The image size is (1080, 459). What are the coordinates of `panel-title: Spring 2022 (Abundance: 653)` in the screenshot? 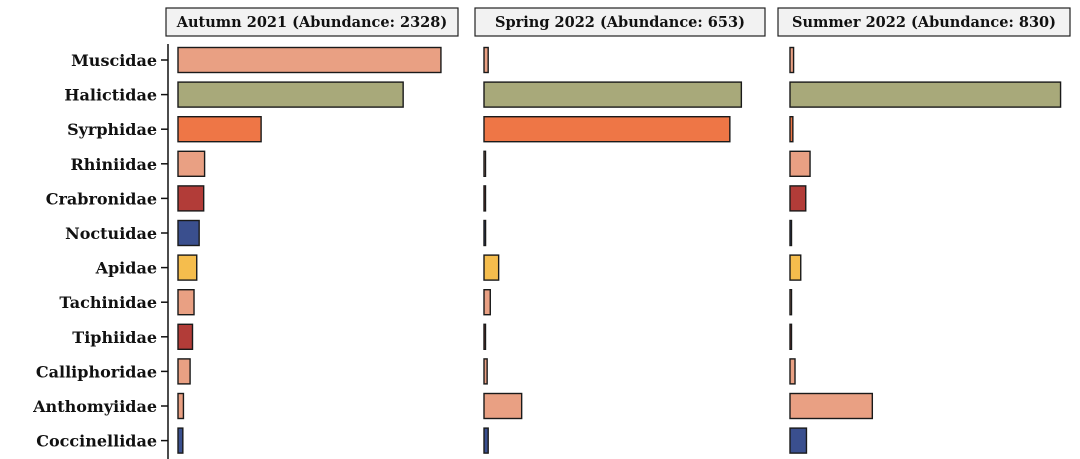 It's located at (620, 22).